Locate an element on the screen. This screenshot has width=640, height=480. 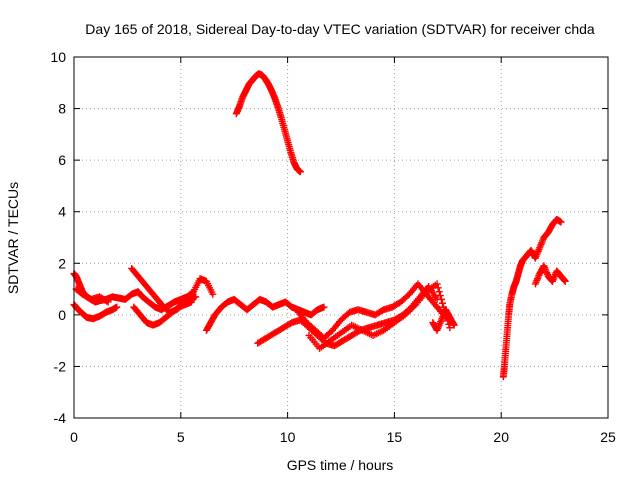
y-tick-label: 2 is located at coordinates (62, 263).